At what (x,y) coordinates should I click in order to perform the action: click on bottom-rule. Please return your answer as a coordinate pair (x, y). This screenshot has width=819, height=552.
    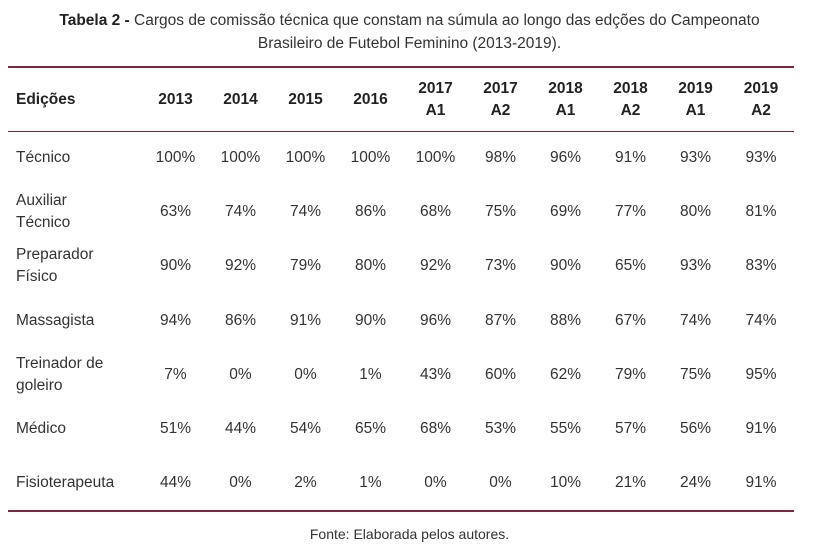
    Looking at the image, I should click on (401, 511).